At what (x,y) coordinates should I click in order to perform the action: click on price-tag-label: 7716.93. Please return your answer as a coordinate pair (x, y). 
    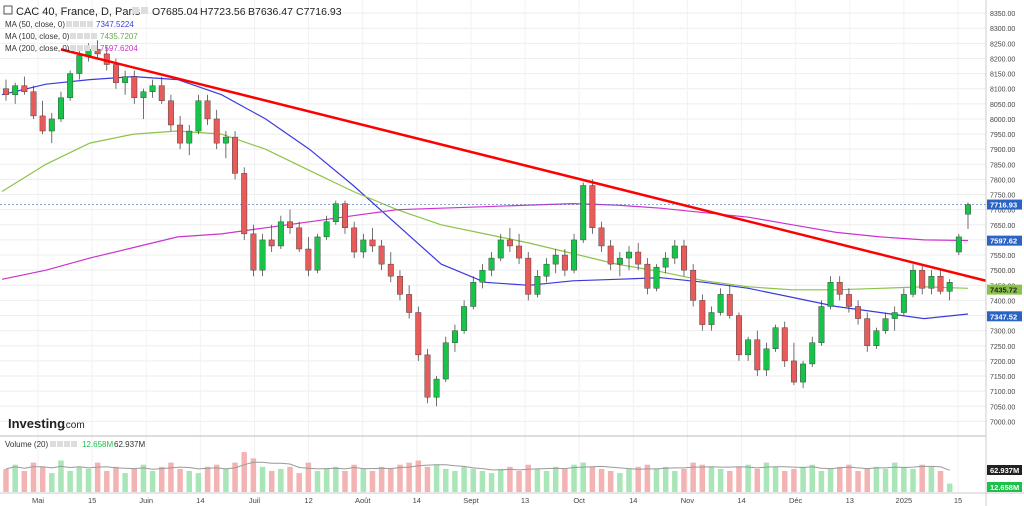
    Looking at the image, I should click on (1003, 205).